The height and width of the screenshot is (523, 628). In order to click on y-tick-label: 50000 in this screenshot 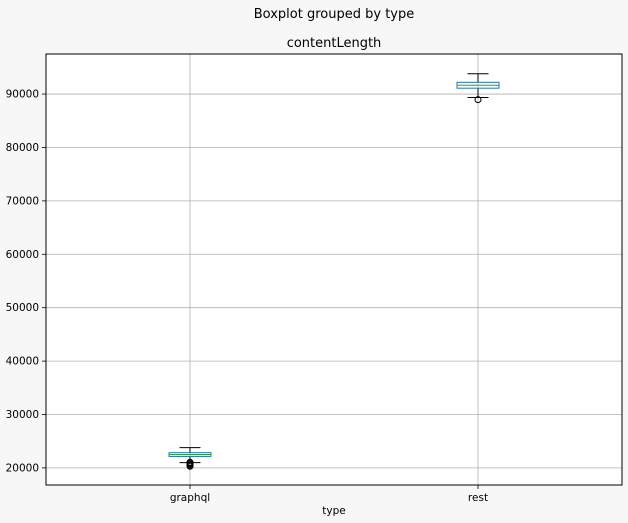, I will do `click(22, 308)`.